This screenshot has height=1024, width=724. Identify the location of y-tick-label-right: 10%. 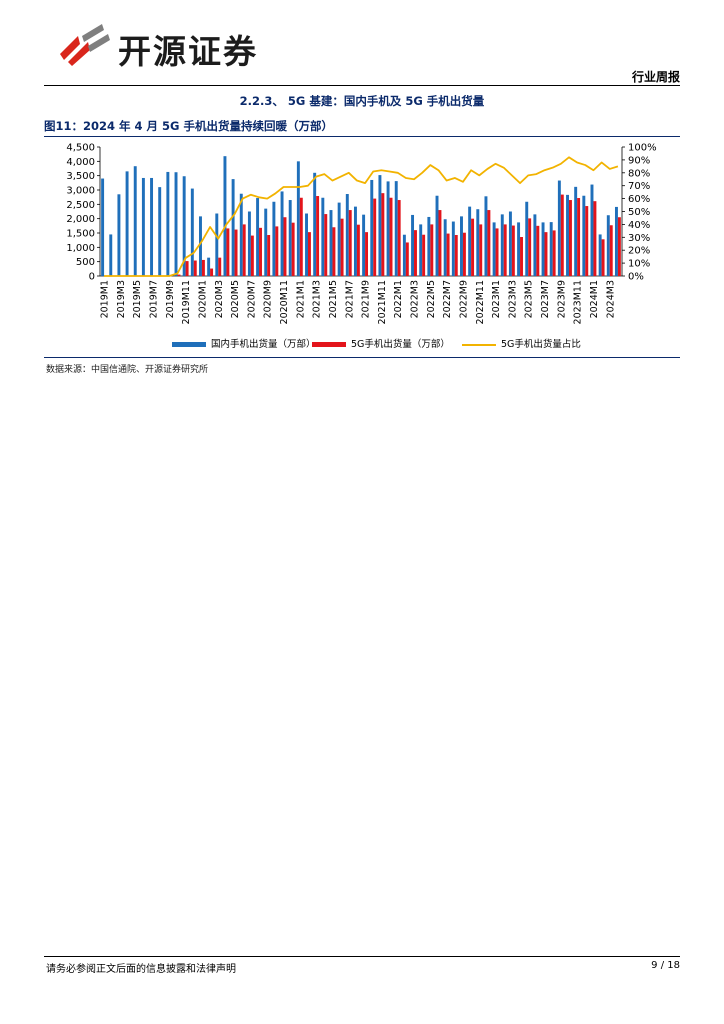
(639, 264).